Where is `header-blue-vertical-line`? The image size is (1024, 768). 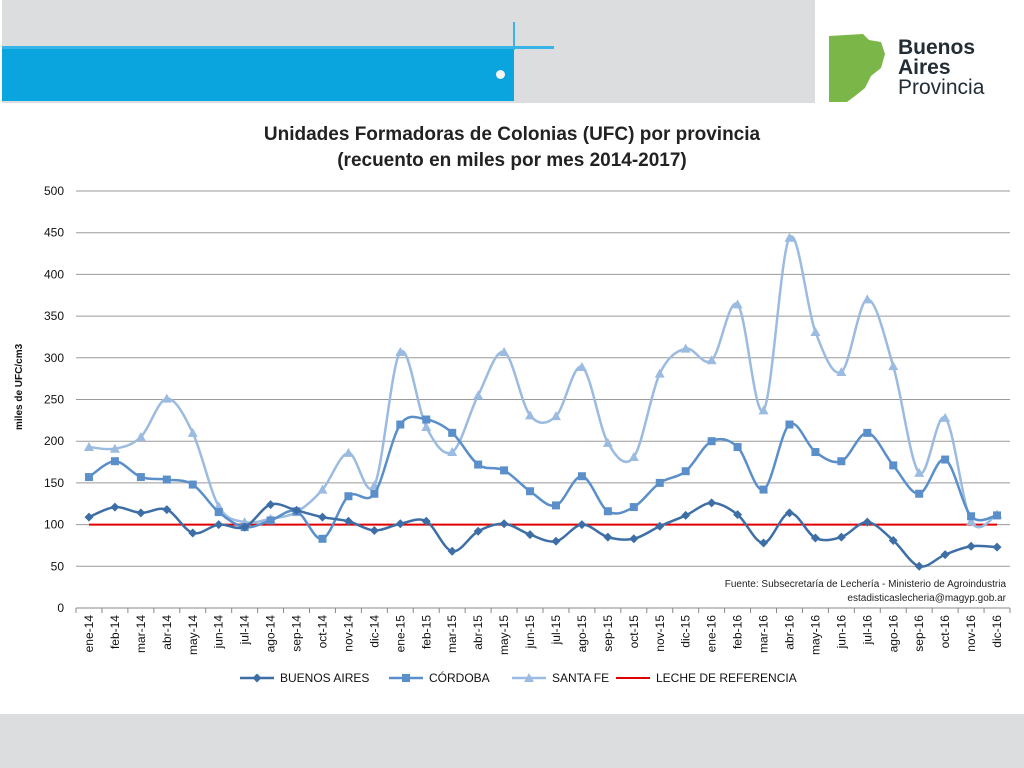 header-blue-vertical-line is located at coordinates (514, 36).